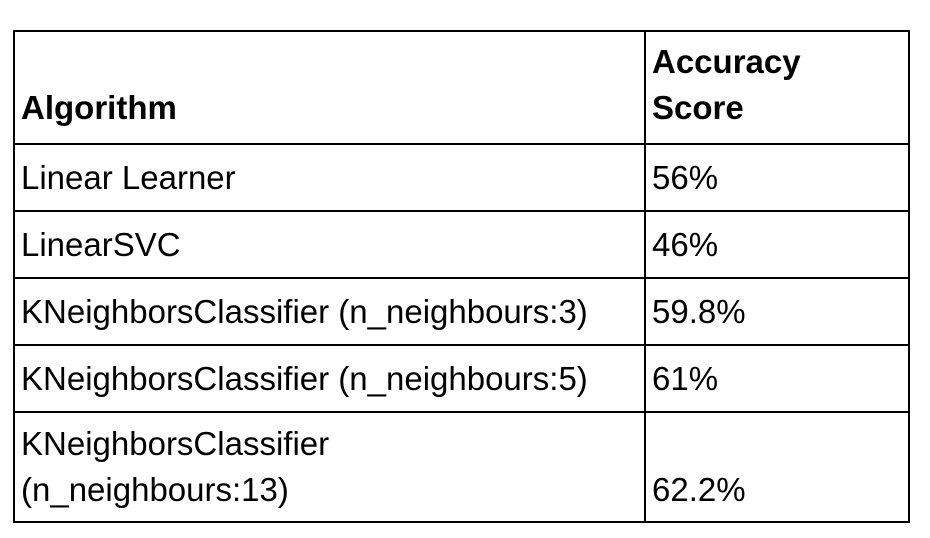 The width and height of the screenshot is (930, 538). What do you see at coordinates (777, 467) in the screenshot?
I see `cell-accuracy: 62.2%` at bounding box center [777, 467].